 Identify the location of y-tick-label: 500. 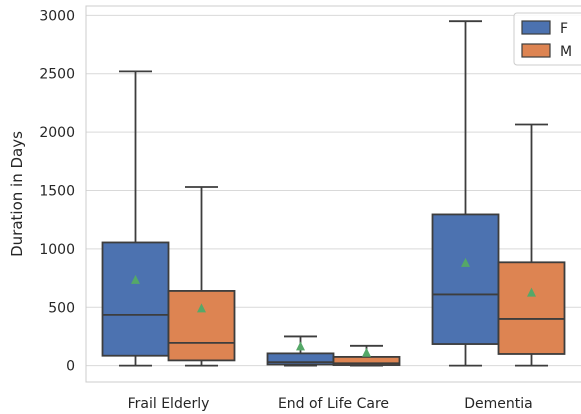
(61, 308).